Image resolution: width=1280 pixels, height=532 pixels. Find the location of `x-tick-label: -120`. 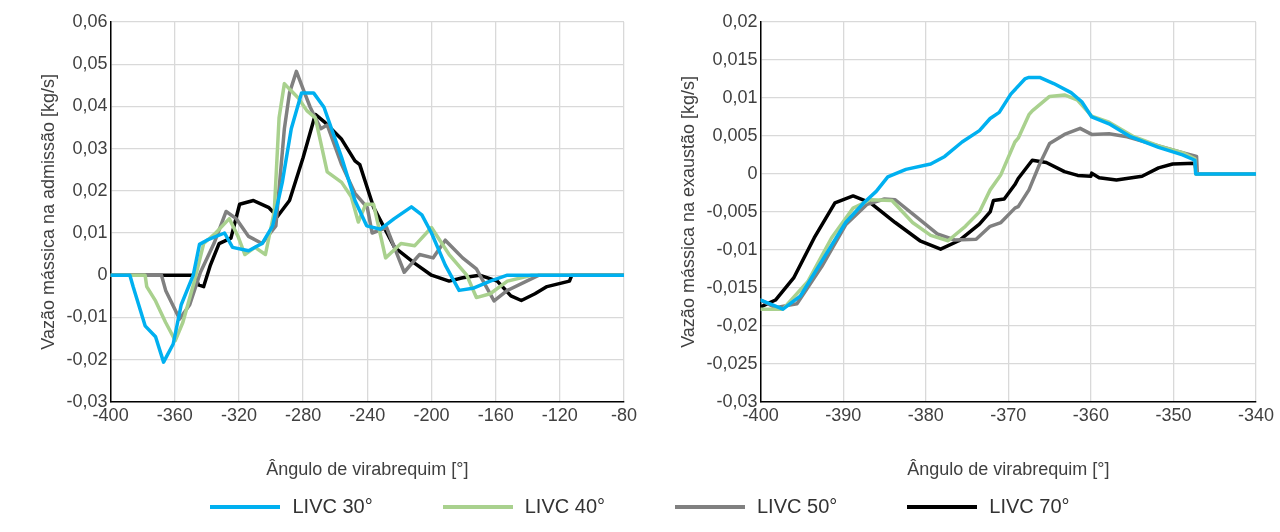

x-tick-label: -120 is located at coordinates (559, 414).